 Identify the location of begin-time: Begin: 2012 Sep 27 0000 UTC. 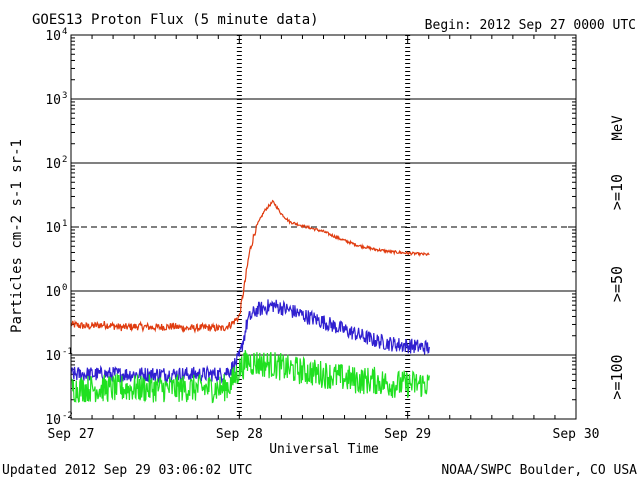
(530, 25).